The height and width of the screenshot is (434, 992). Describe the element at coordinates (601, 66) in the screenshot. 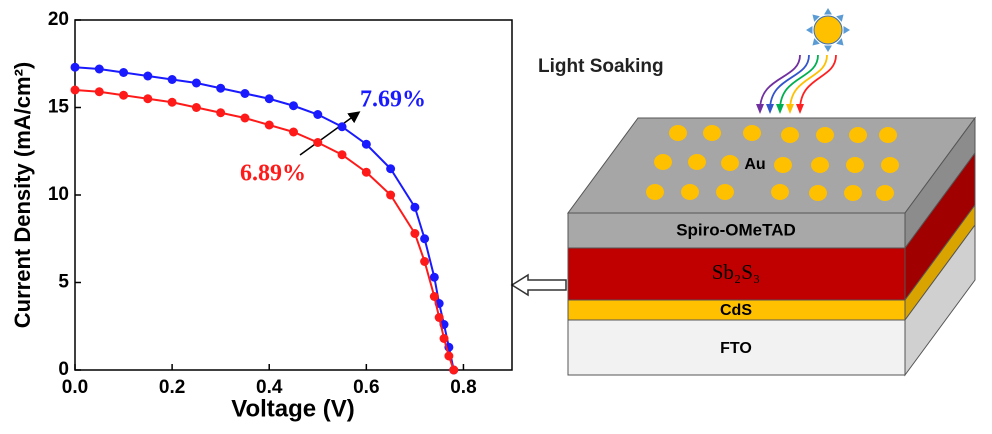

I see `diagram-title: Light Soaking` at that location.